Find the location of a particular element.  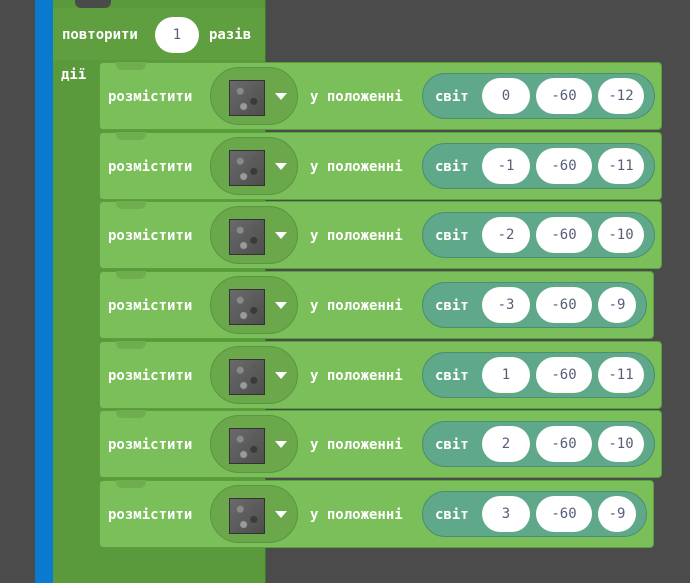

x-coordinate-input: 0 is located at coordinates (506, 96).